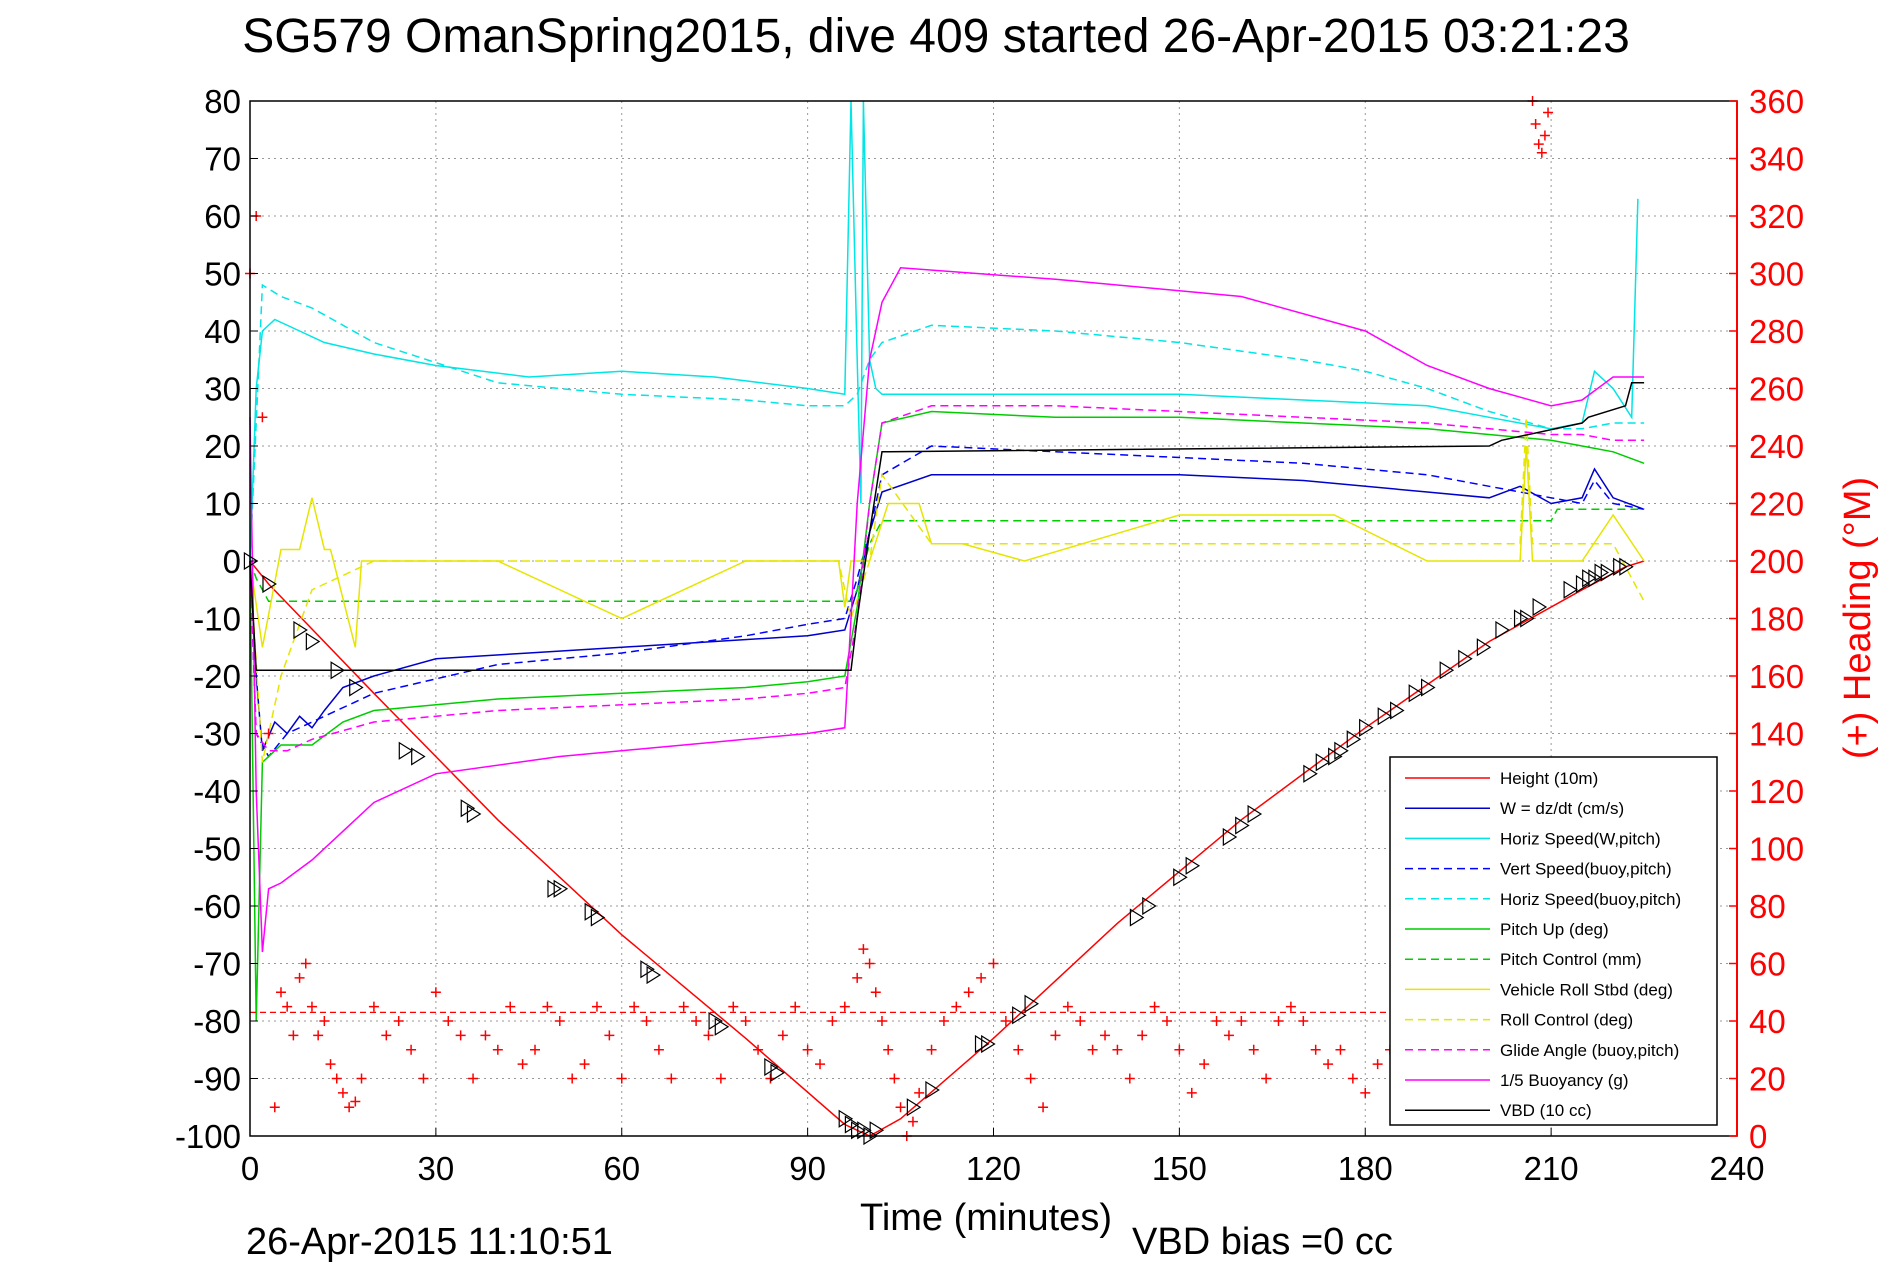  I want to click on y-tick-label: -60, so click(217, 906).